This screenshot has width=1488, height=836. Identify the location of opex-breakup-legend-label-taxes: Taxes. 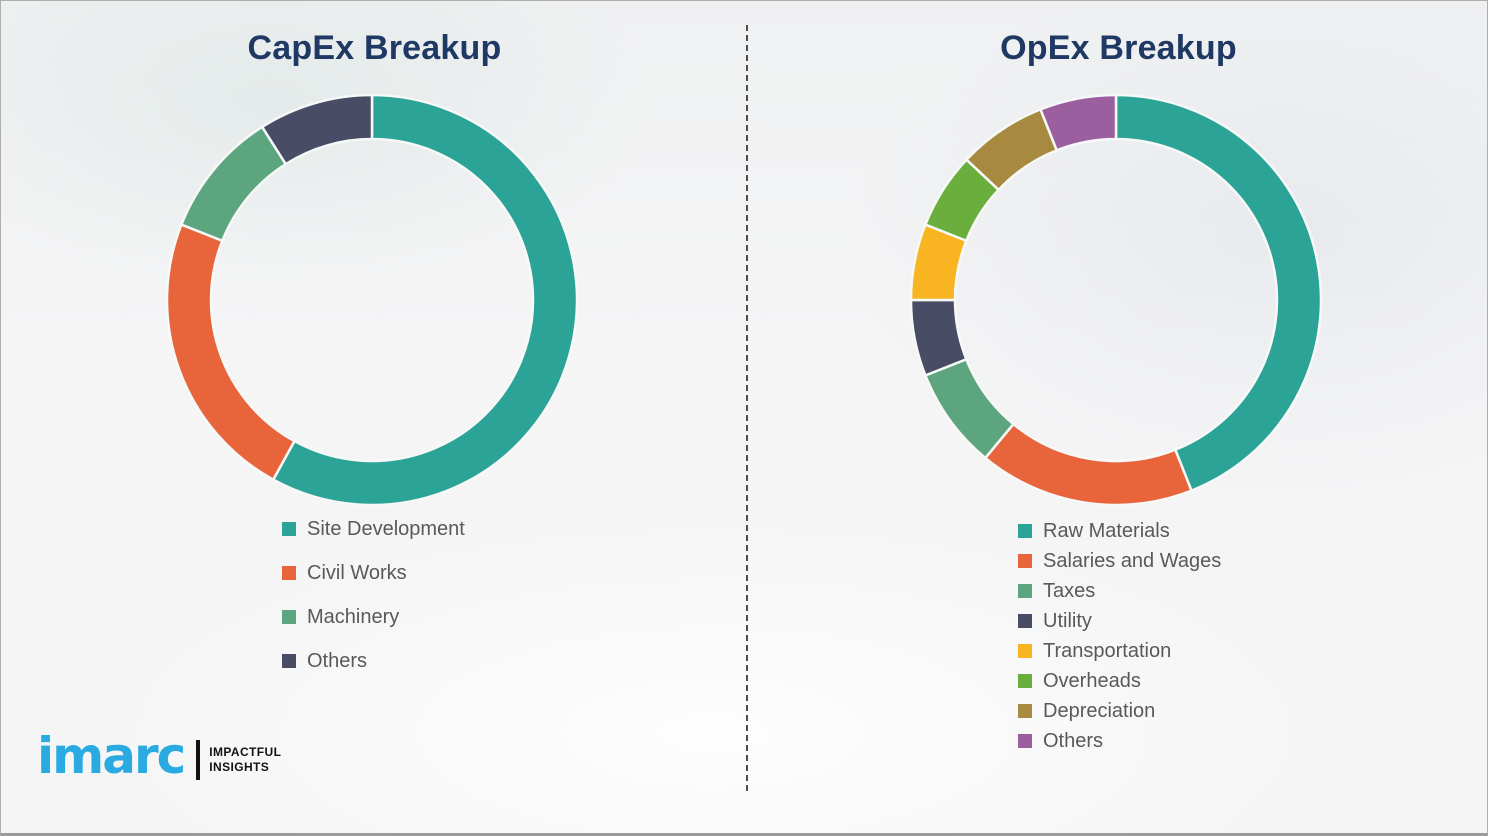
(1069, 591).